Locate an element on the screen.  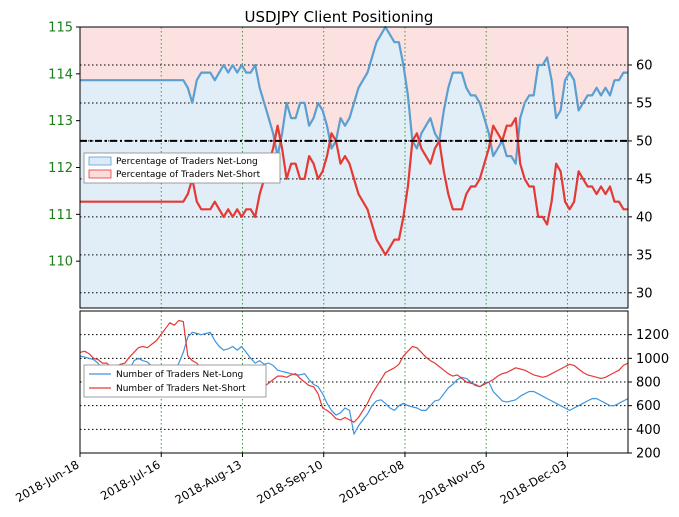
count-tick-label: 1200 is located at coordinates (652, 335).